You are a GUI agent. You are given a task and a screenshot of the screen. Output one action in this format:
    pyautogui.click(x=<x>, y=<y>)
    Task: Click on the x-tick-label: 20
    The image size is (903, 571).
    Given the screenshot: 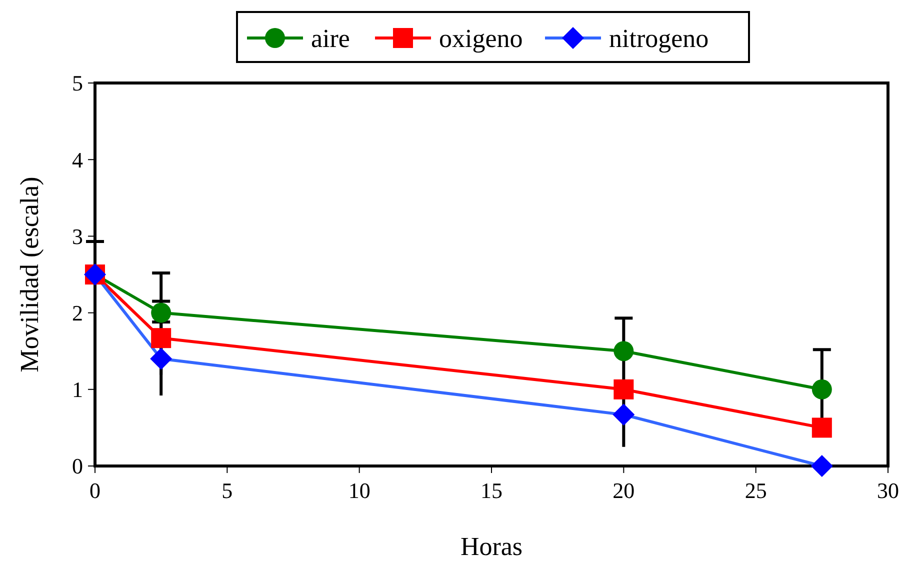 What is the action you would take?
    pyautogui.click(x=623, y=490)
    